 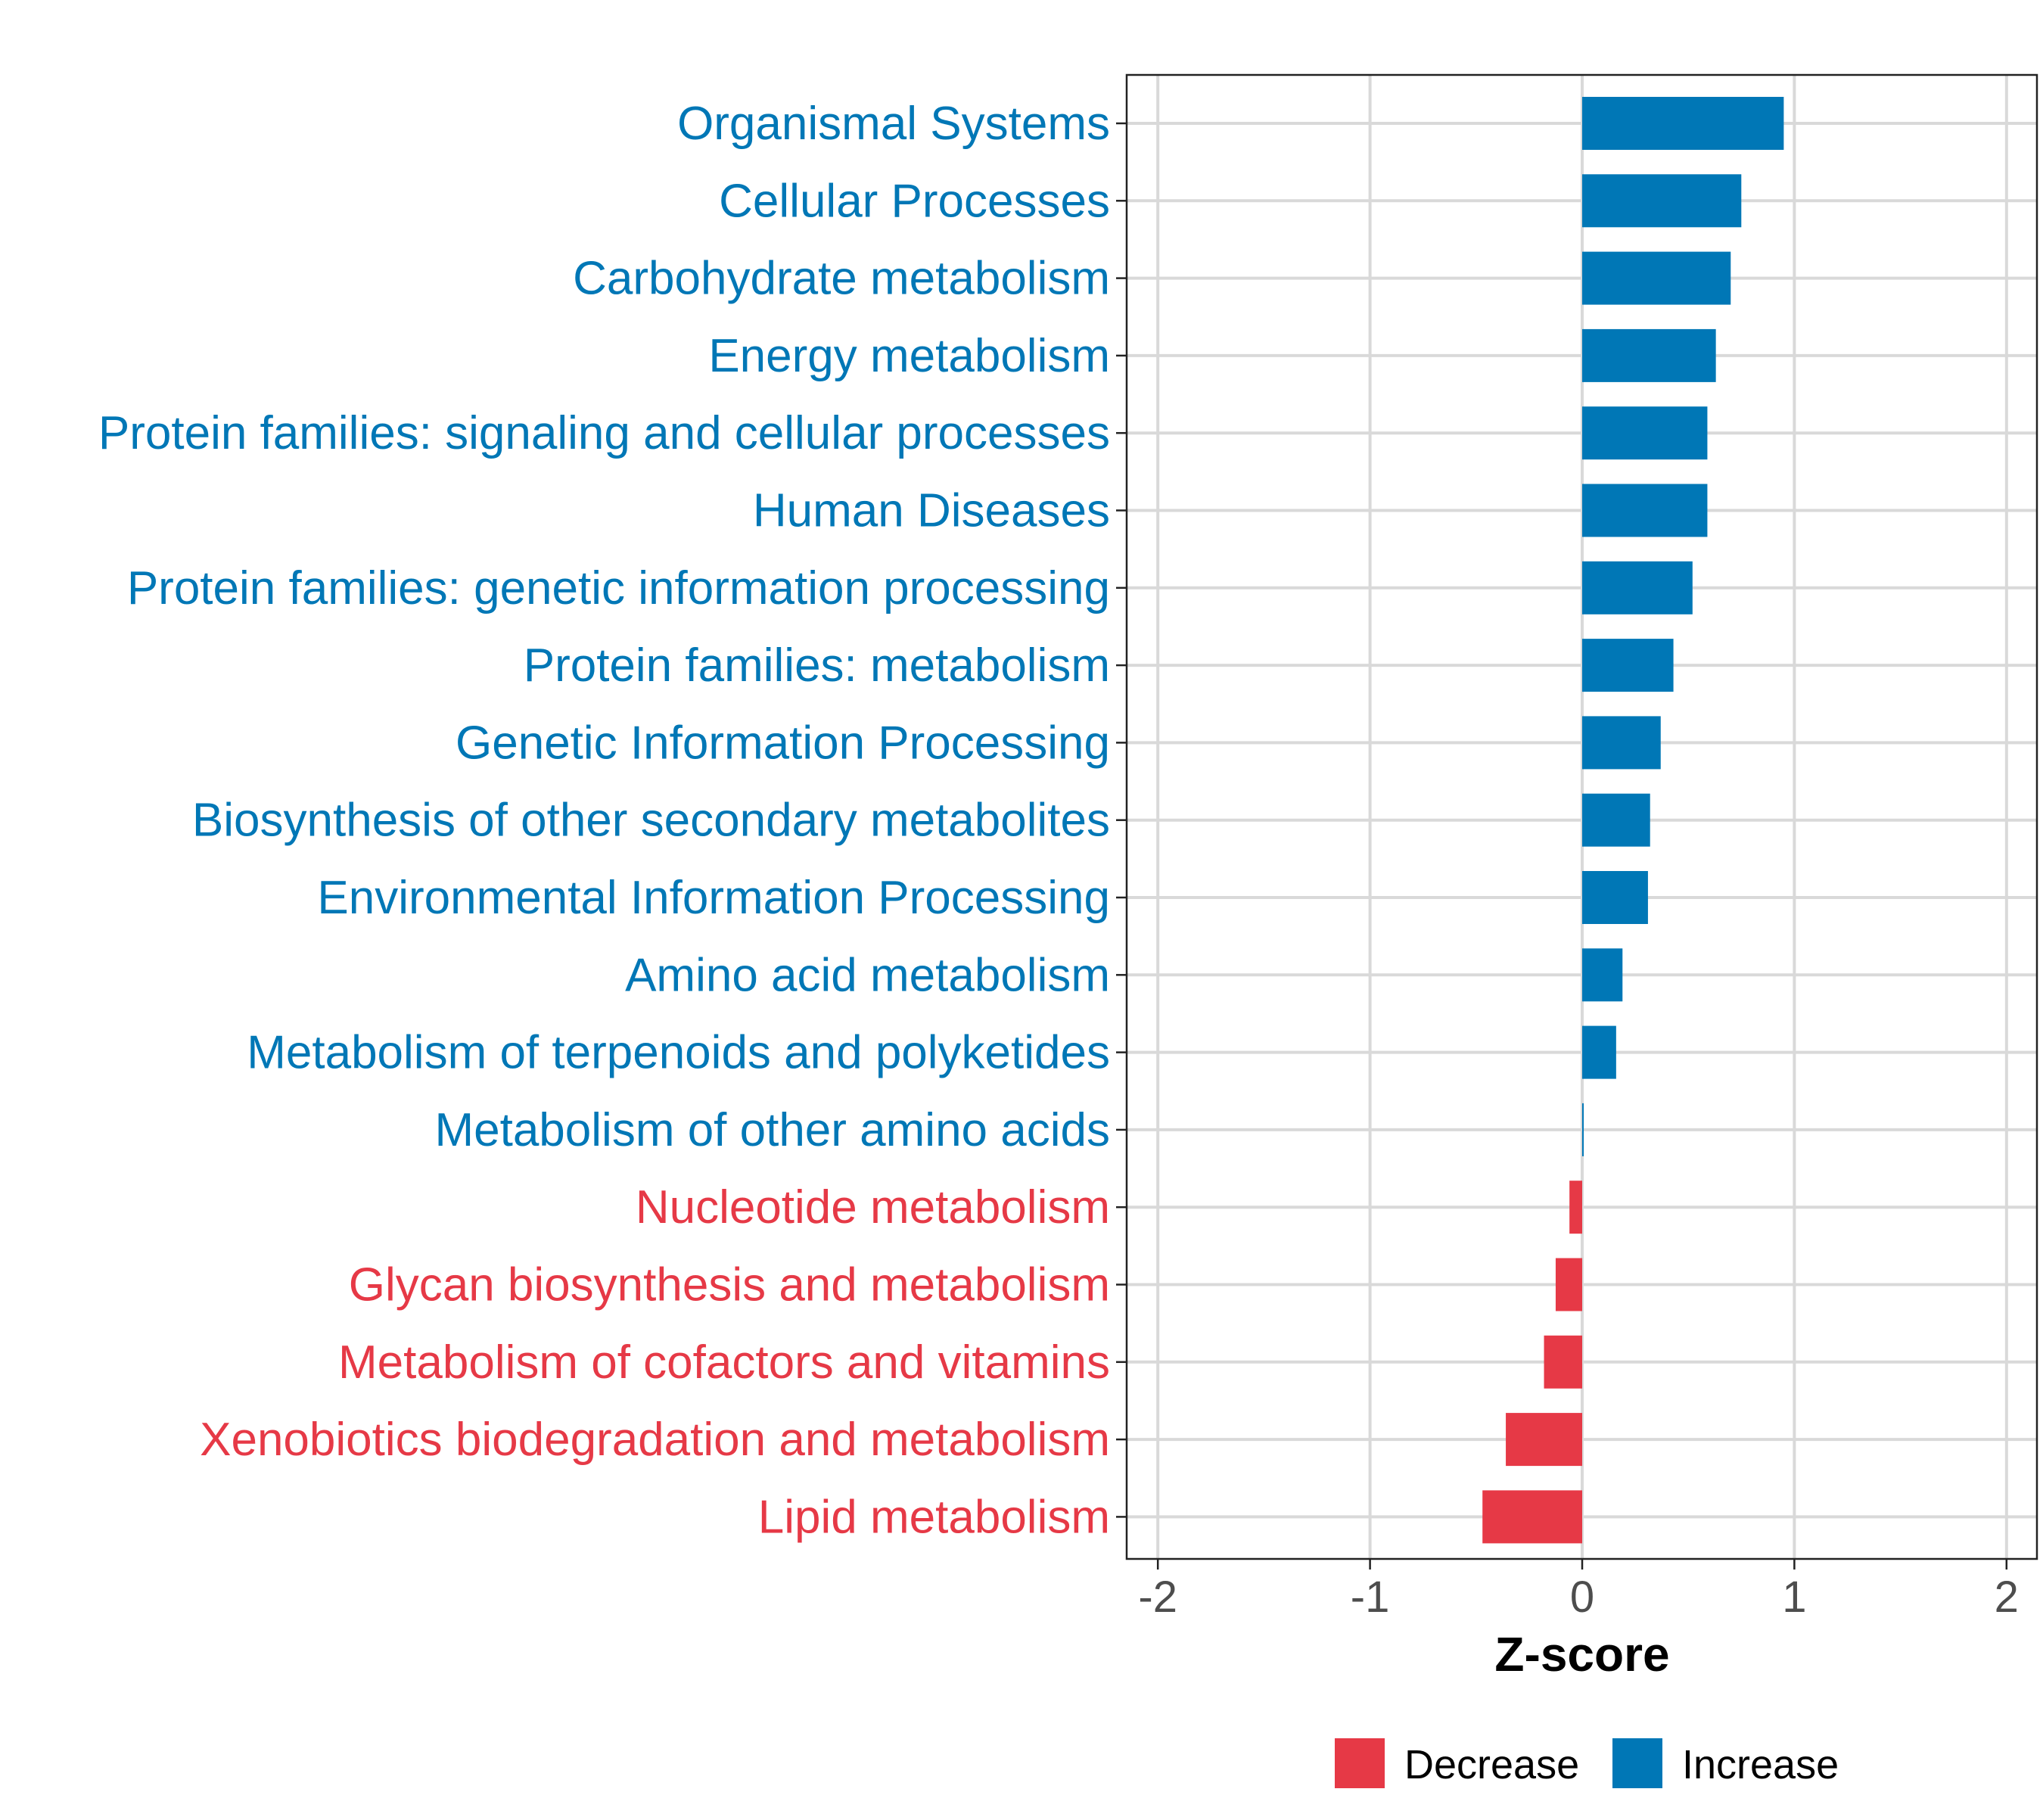 What do you see at coordinates (1761, 1764) in the screenshot?
I see `legend-label-increase: Increase` at bounding box center [1761, 1764].